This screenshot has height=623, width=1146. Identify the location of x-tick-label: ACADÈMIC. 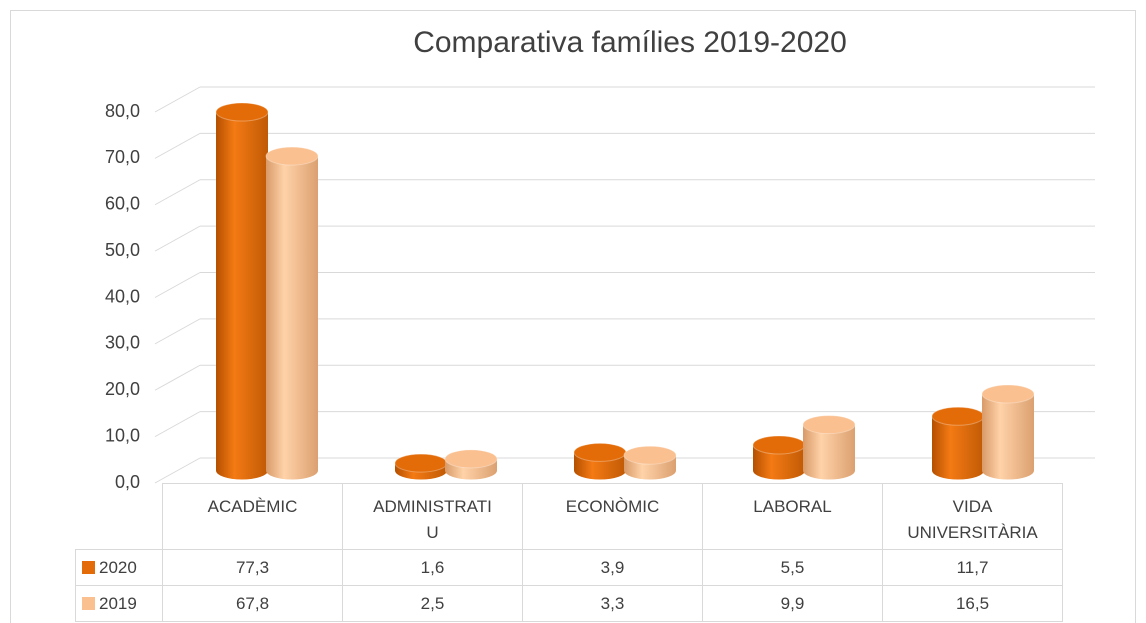
(252, 506).